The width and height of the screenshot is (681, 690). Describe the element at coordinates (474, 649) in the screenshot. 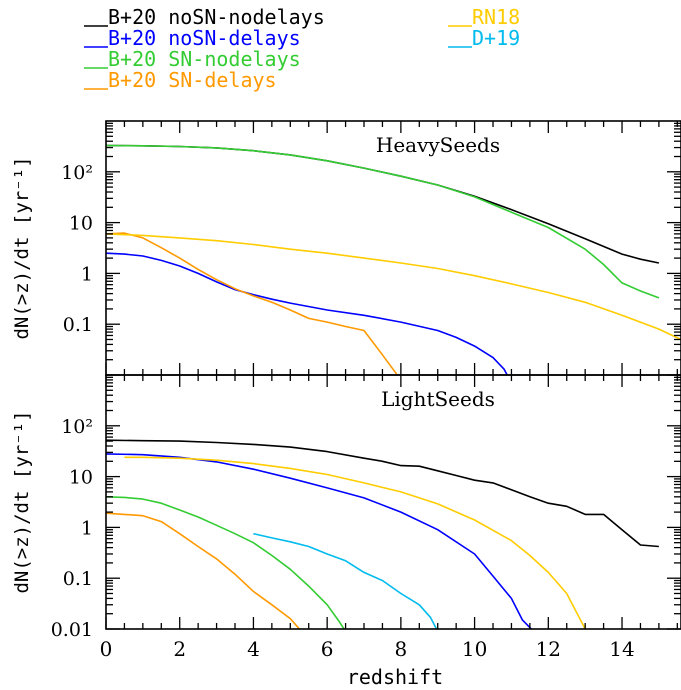

I see `x-tick-label: 10` at that location.